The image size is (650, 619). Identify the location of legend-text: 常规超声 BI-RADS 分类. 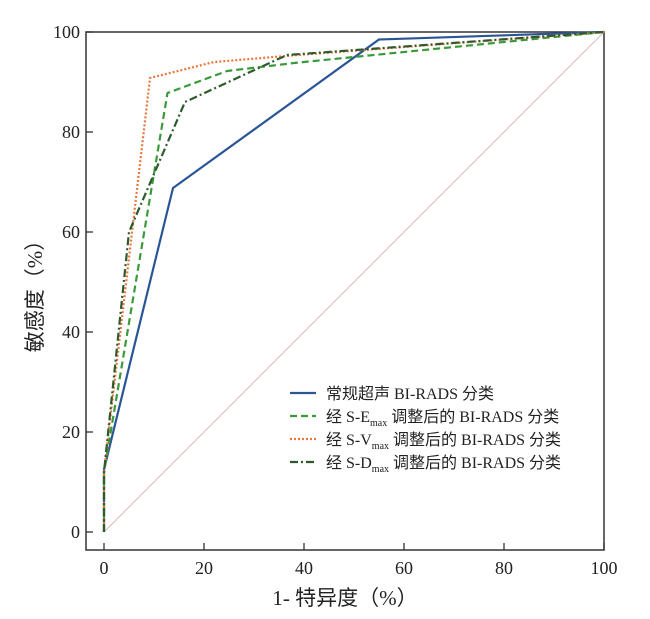
(410, 394).